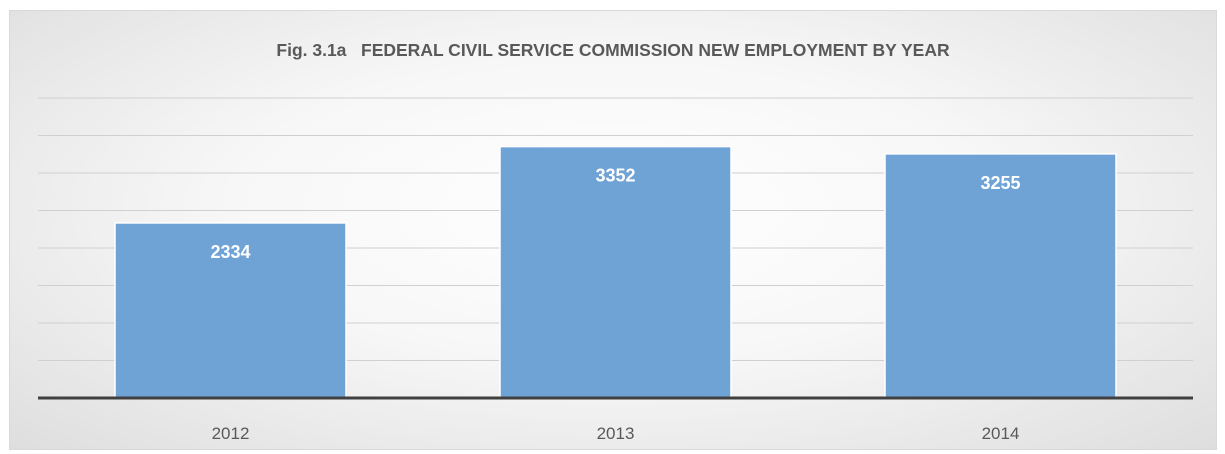 Image resolution: width=1225 pixels, height=454 pixels. What do you see at coordinates (230, 310) in the screenshot?
I see `bar-2012` at bounding box center [230, 310].